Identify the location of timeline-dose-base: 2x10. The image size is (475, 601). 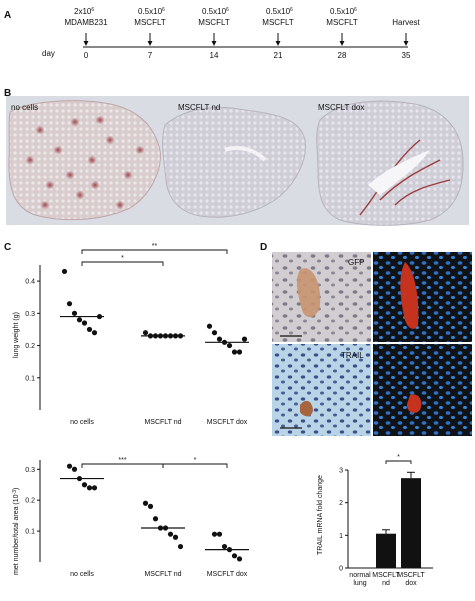
(83, 11).